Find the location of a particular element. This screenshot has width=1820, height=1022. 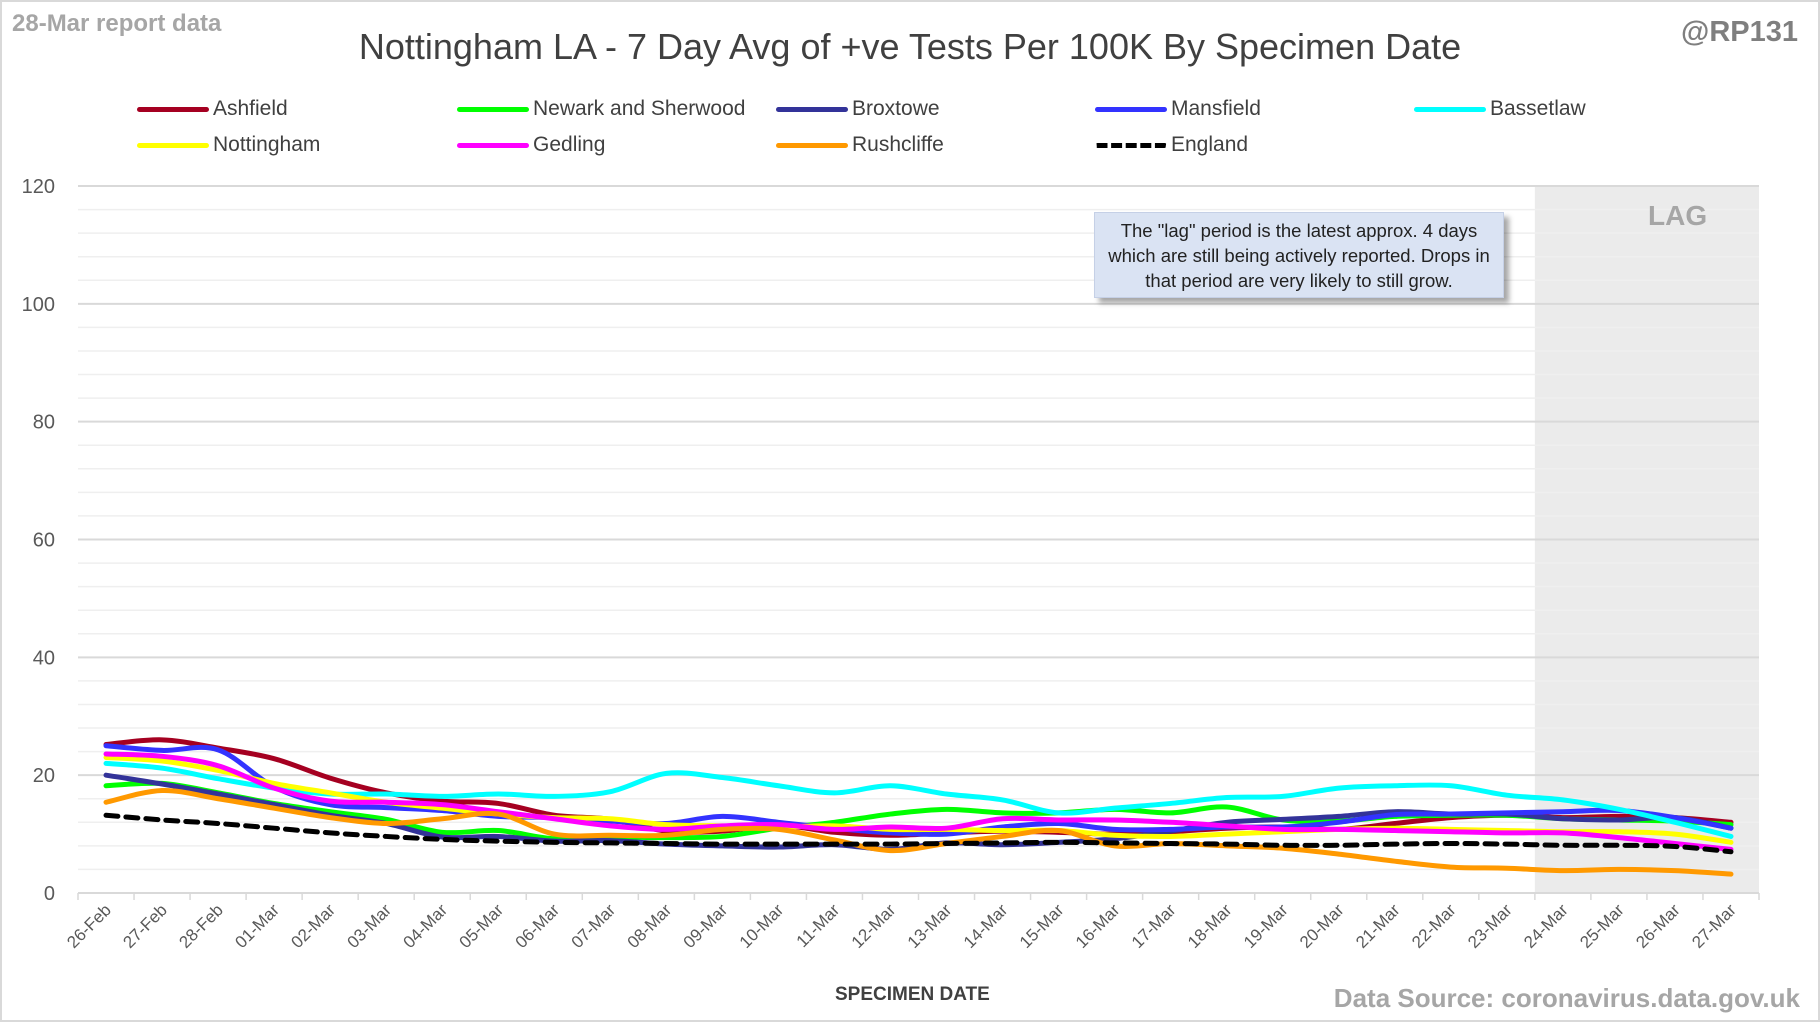

data-source: Data Source: coronavirus.data.gov.uk is located at coordinates (1566, 998).